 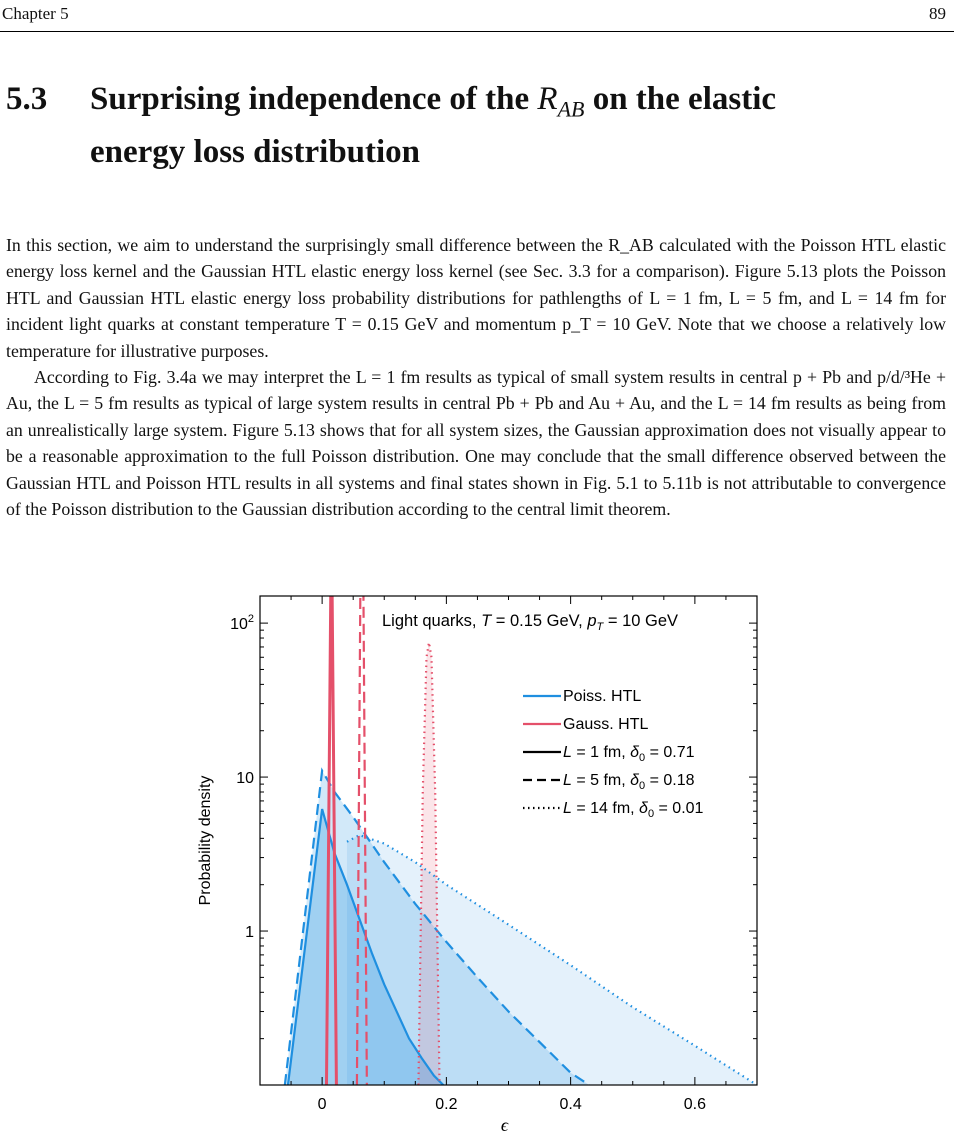 What do you see at coordinates (35, 13) in the screenshot?
I see `running-head-chapter: Chapter 5` at bounding box center [35, 13].